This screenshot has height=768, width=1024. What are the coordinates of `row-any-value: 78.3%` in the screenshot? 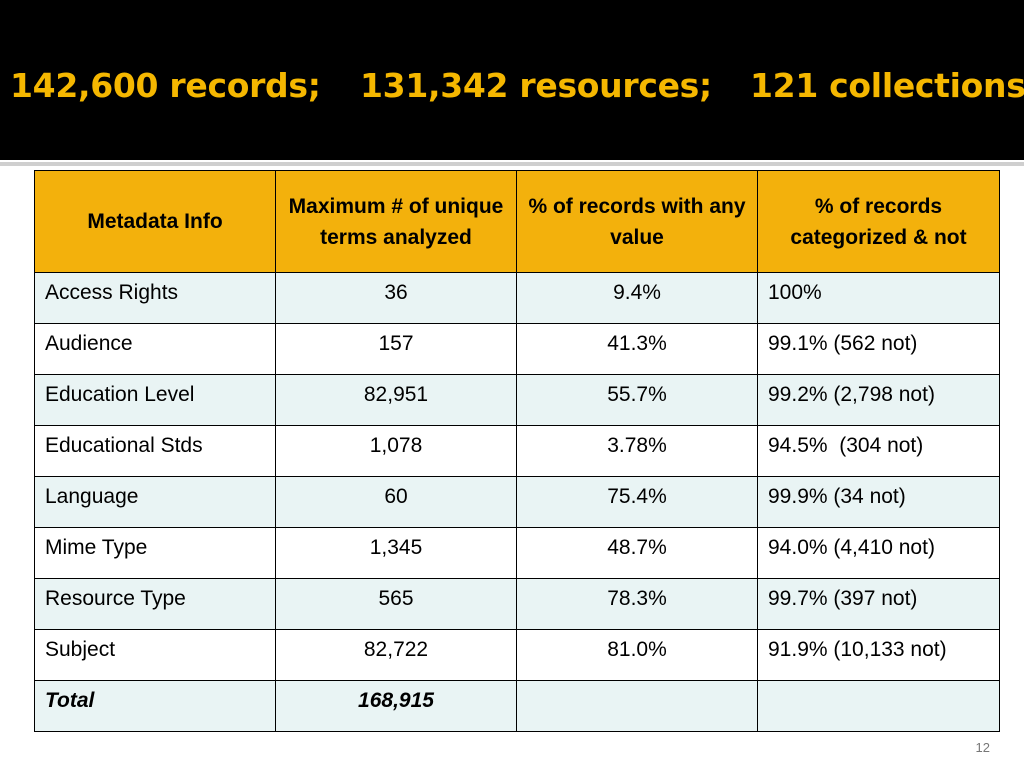 It's located at (637, 604).